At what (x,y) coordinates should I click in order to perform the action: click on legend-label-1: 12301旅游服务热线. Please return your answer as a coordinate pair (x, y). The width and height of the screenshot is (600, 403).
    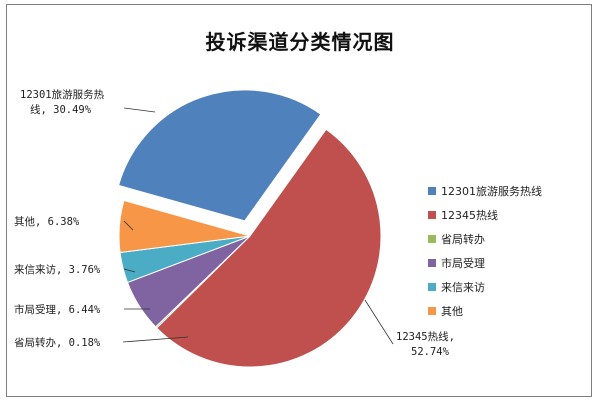
    Looking at the image, I should click on (491, 191).